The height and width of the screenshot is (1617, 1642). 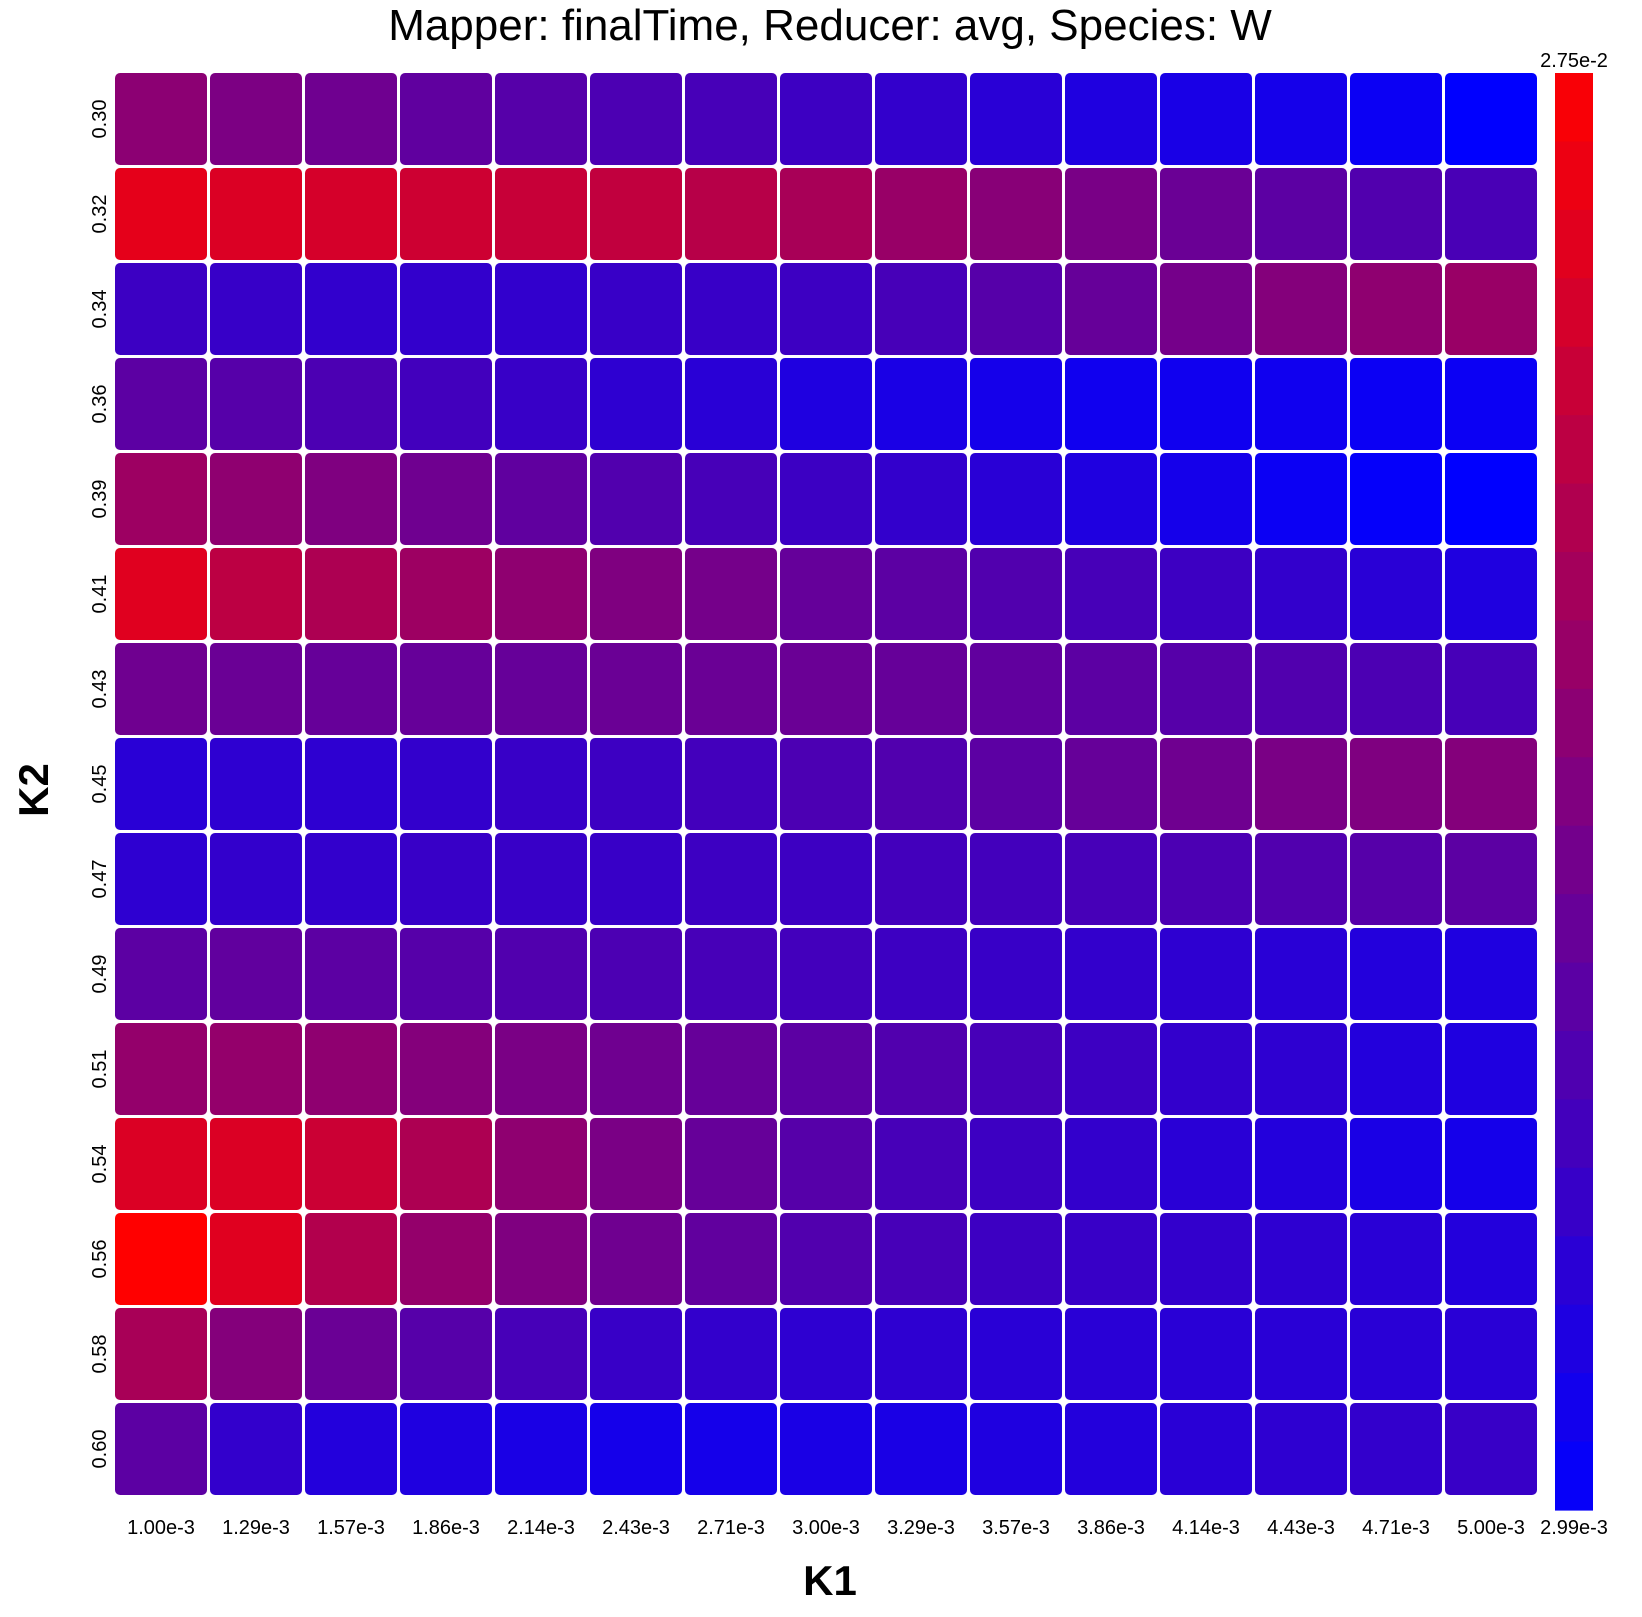 What do you see at coordinates (1396, 1354) in the screenshot?
I see `heatmap-cell-r13-c13` at bounding box center [1396, 1354].